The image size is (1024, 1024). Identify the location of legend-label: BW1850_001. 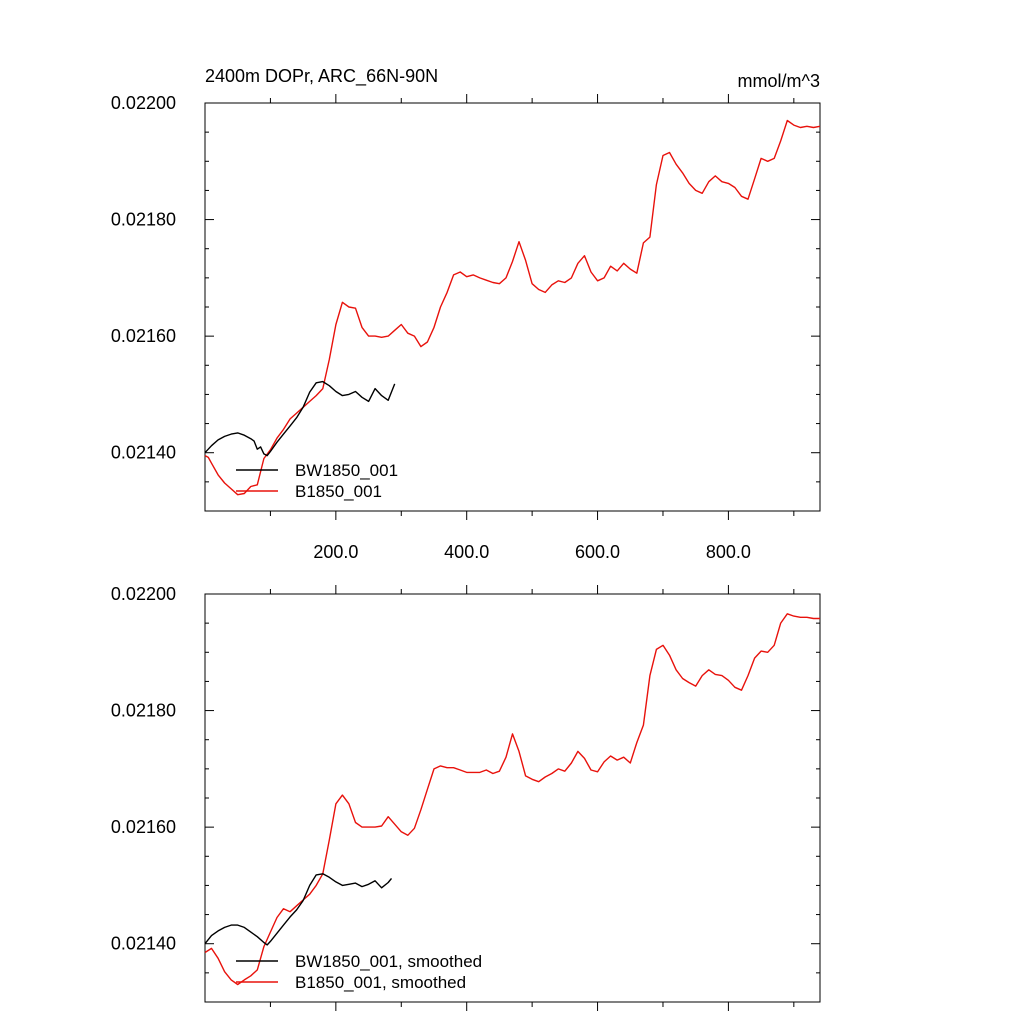
(346, 470).